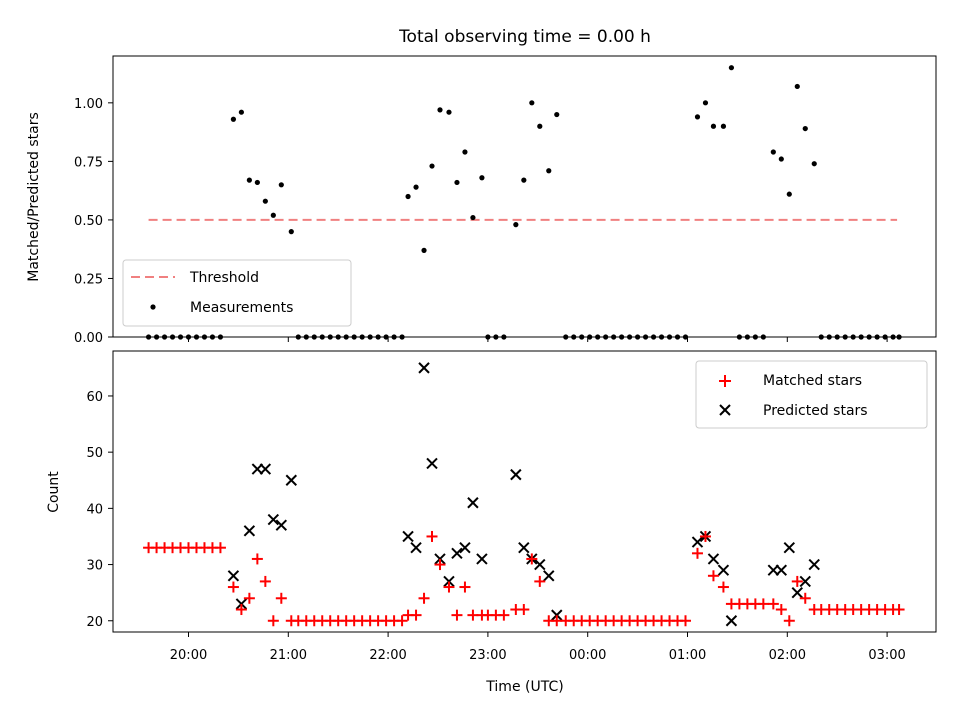 The width and height of the screenshot is (960, 720). Describe the element at coordinates (812, 381) in the screenshot. I see `legend-matched-label: Matched stars` at that location.